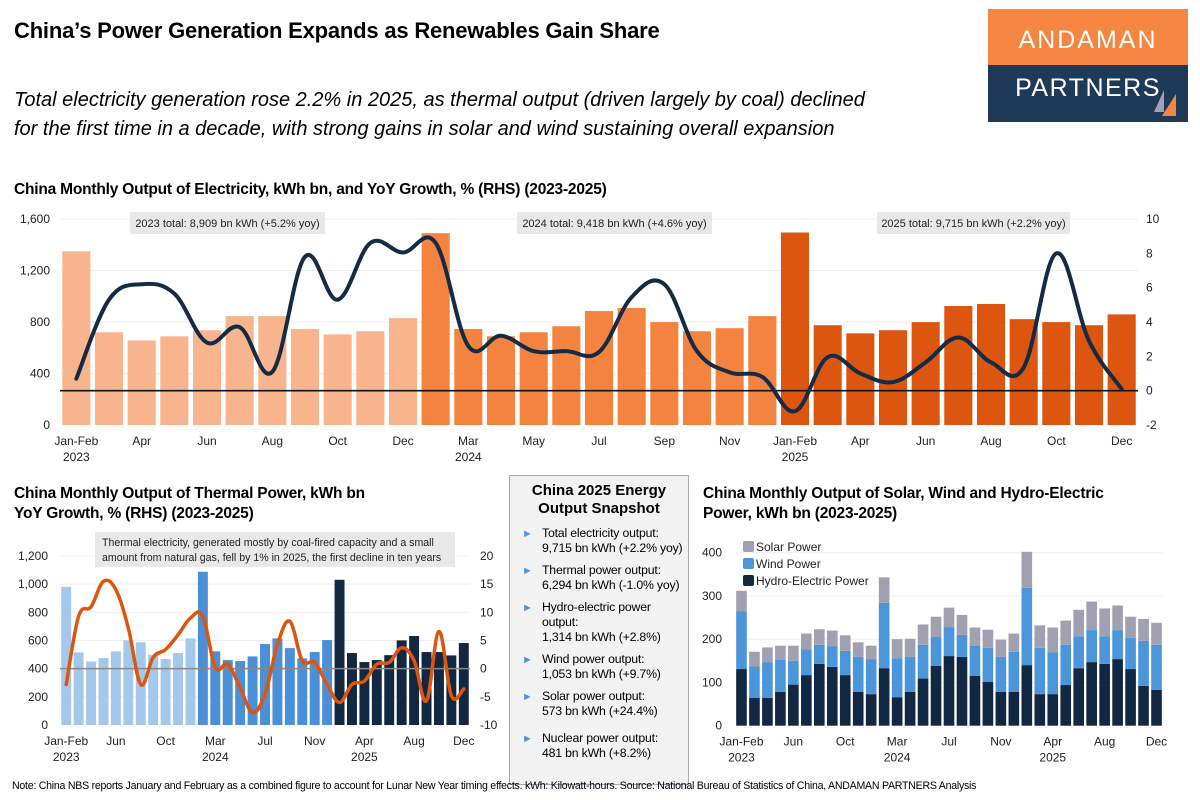 The image size is (1200, 800). What do you see at coordinates (973, 224) in the screenshot?
I see `total-annotation: 2025 total: 9,715 bn kWh (+2.2% yoy)` at bounding box center [973, 224].